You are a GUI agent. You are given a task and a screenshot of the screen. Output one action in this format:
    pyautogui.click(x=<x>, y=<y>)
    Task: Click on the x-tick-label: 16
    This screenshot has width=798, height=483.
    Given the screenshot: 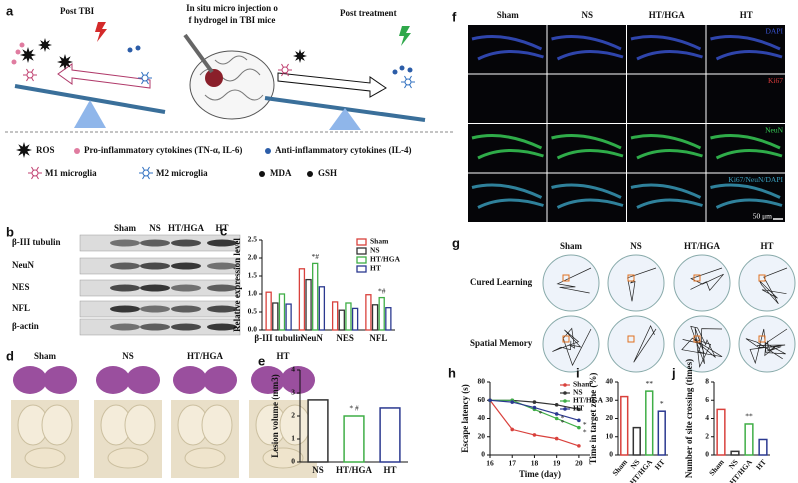 What is the action you would take?
    pyautogui.click(x=490, y=463)
    